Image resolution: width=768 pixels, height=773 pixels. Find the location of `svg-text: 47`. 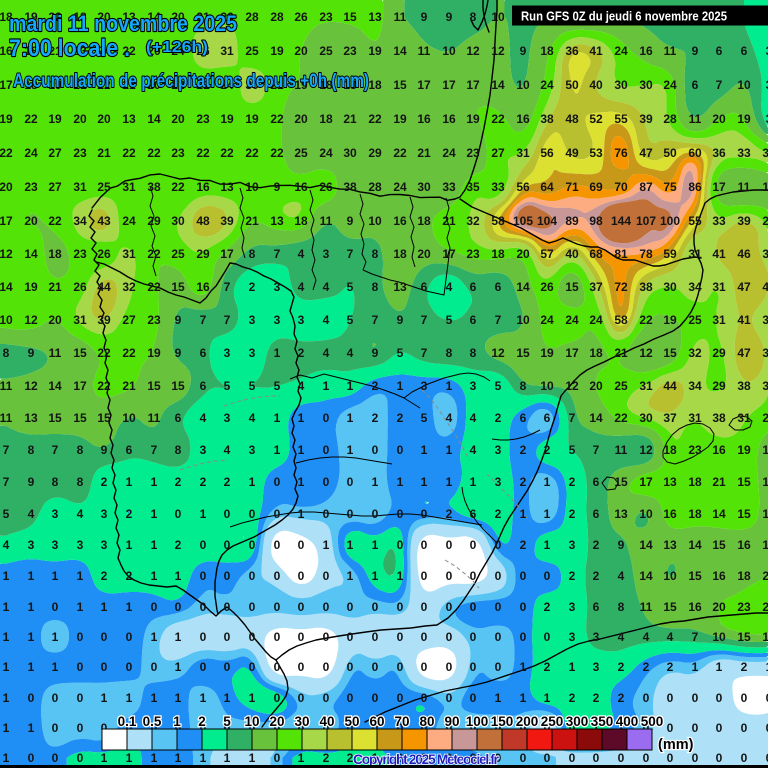

svg-text: 47 is located at coordinates (744, 353).